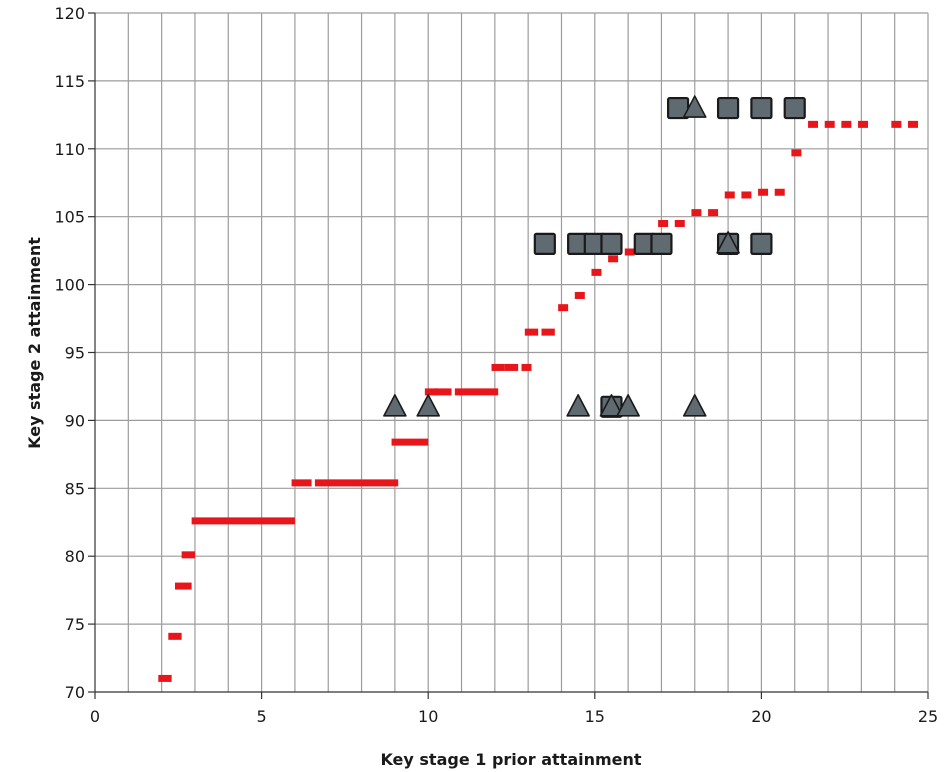 The image size is (948, 772). What do you see at coordinates (761, 716) in the screenshot?
I see `x-tick-label: 20` at bounding box center [761, 716].